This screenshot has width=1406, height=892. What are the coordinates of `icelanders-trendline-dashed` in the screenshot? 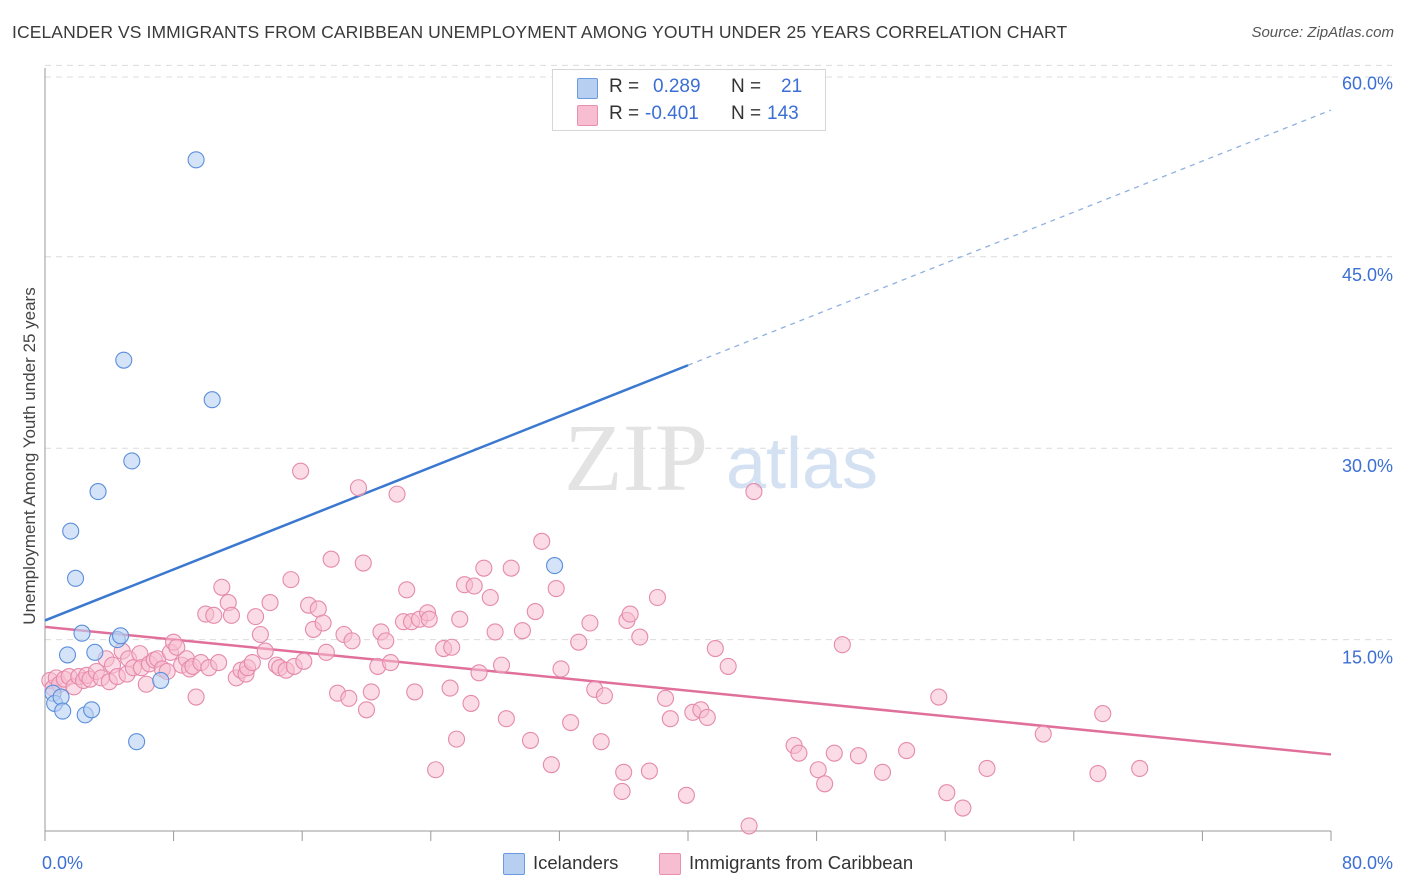 It's located at (1009, 237).